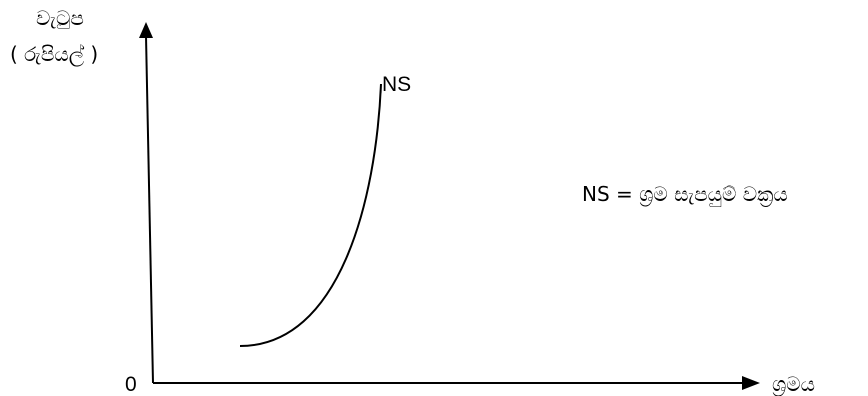 The image size is (868, 396). I want to click on ns-supply-curve, so click(310, 215).